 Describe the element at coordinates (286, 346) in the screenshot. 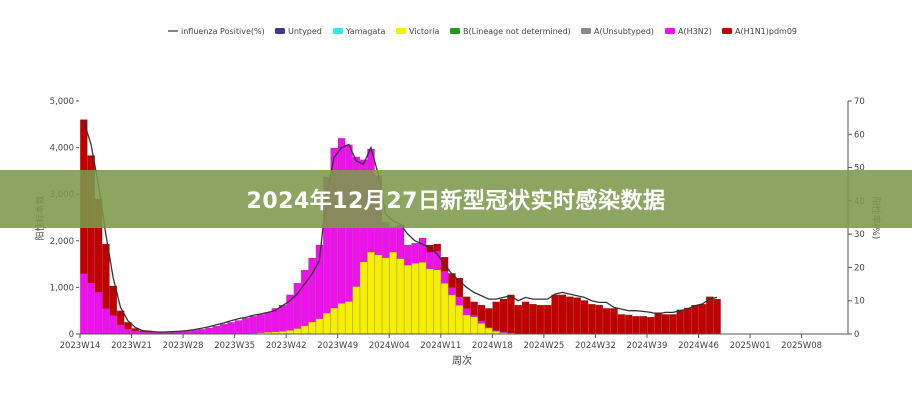

I see `x-tick-label: 2023W42` at that location.